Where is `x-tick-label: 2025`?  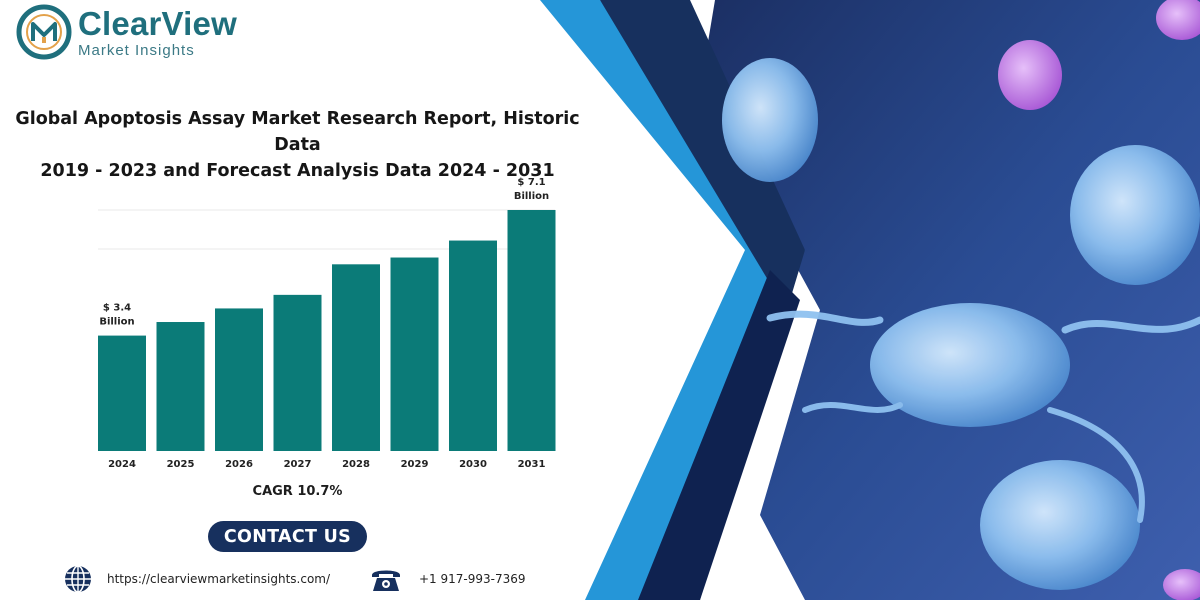
x-tick-label: 2025 is located at coordinates (181, 464).